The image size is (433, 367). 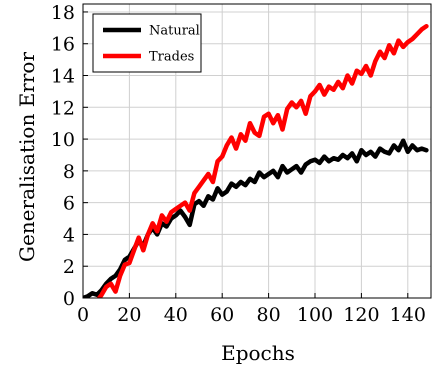 I want to click on y-tick-label: 16, so click(x=63, y=45).